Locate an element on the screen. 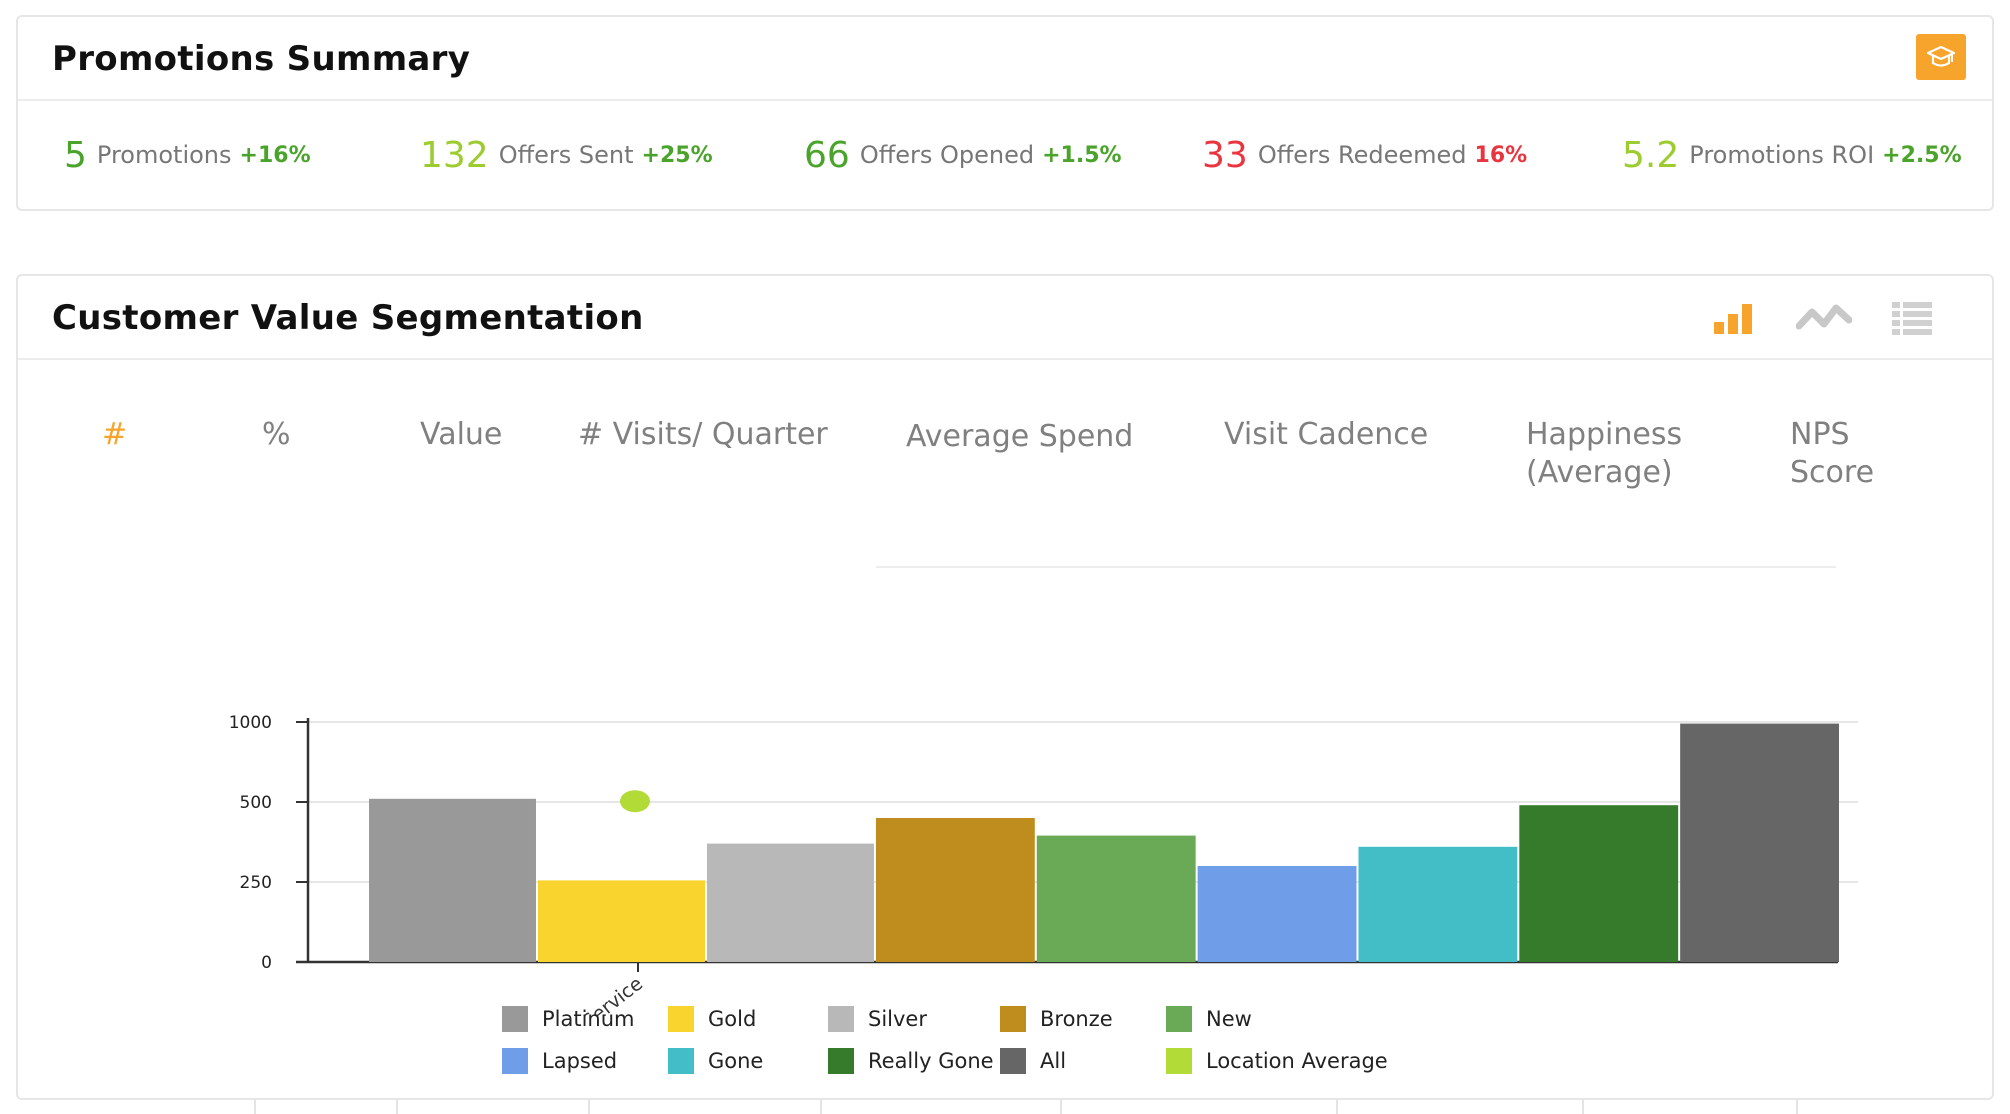  tab-average-spend: Average Spend is located at coordinates (1020, 436).